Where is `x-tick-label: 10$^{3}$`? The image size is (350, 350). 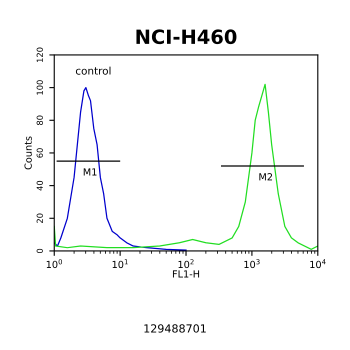 x-tick-label: 10$^{3}$ is located at coordinates (252, 263).